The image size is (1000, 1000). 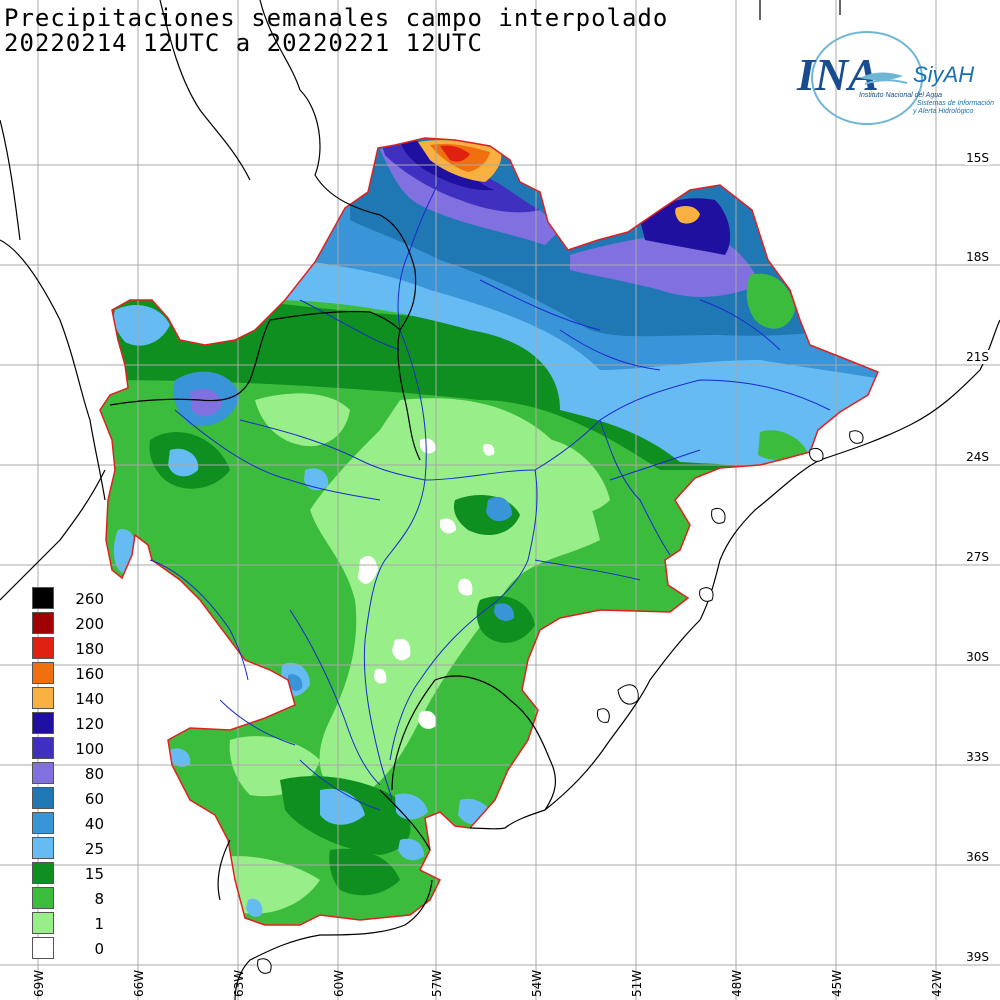 I want to click on lat-label: 24S, so click(x=977, y=457).